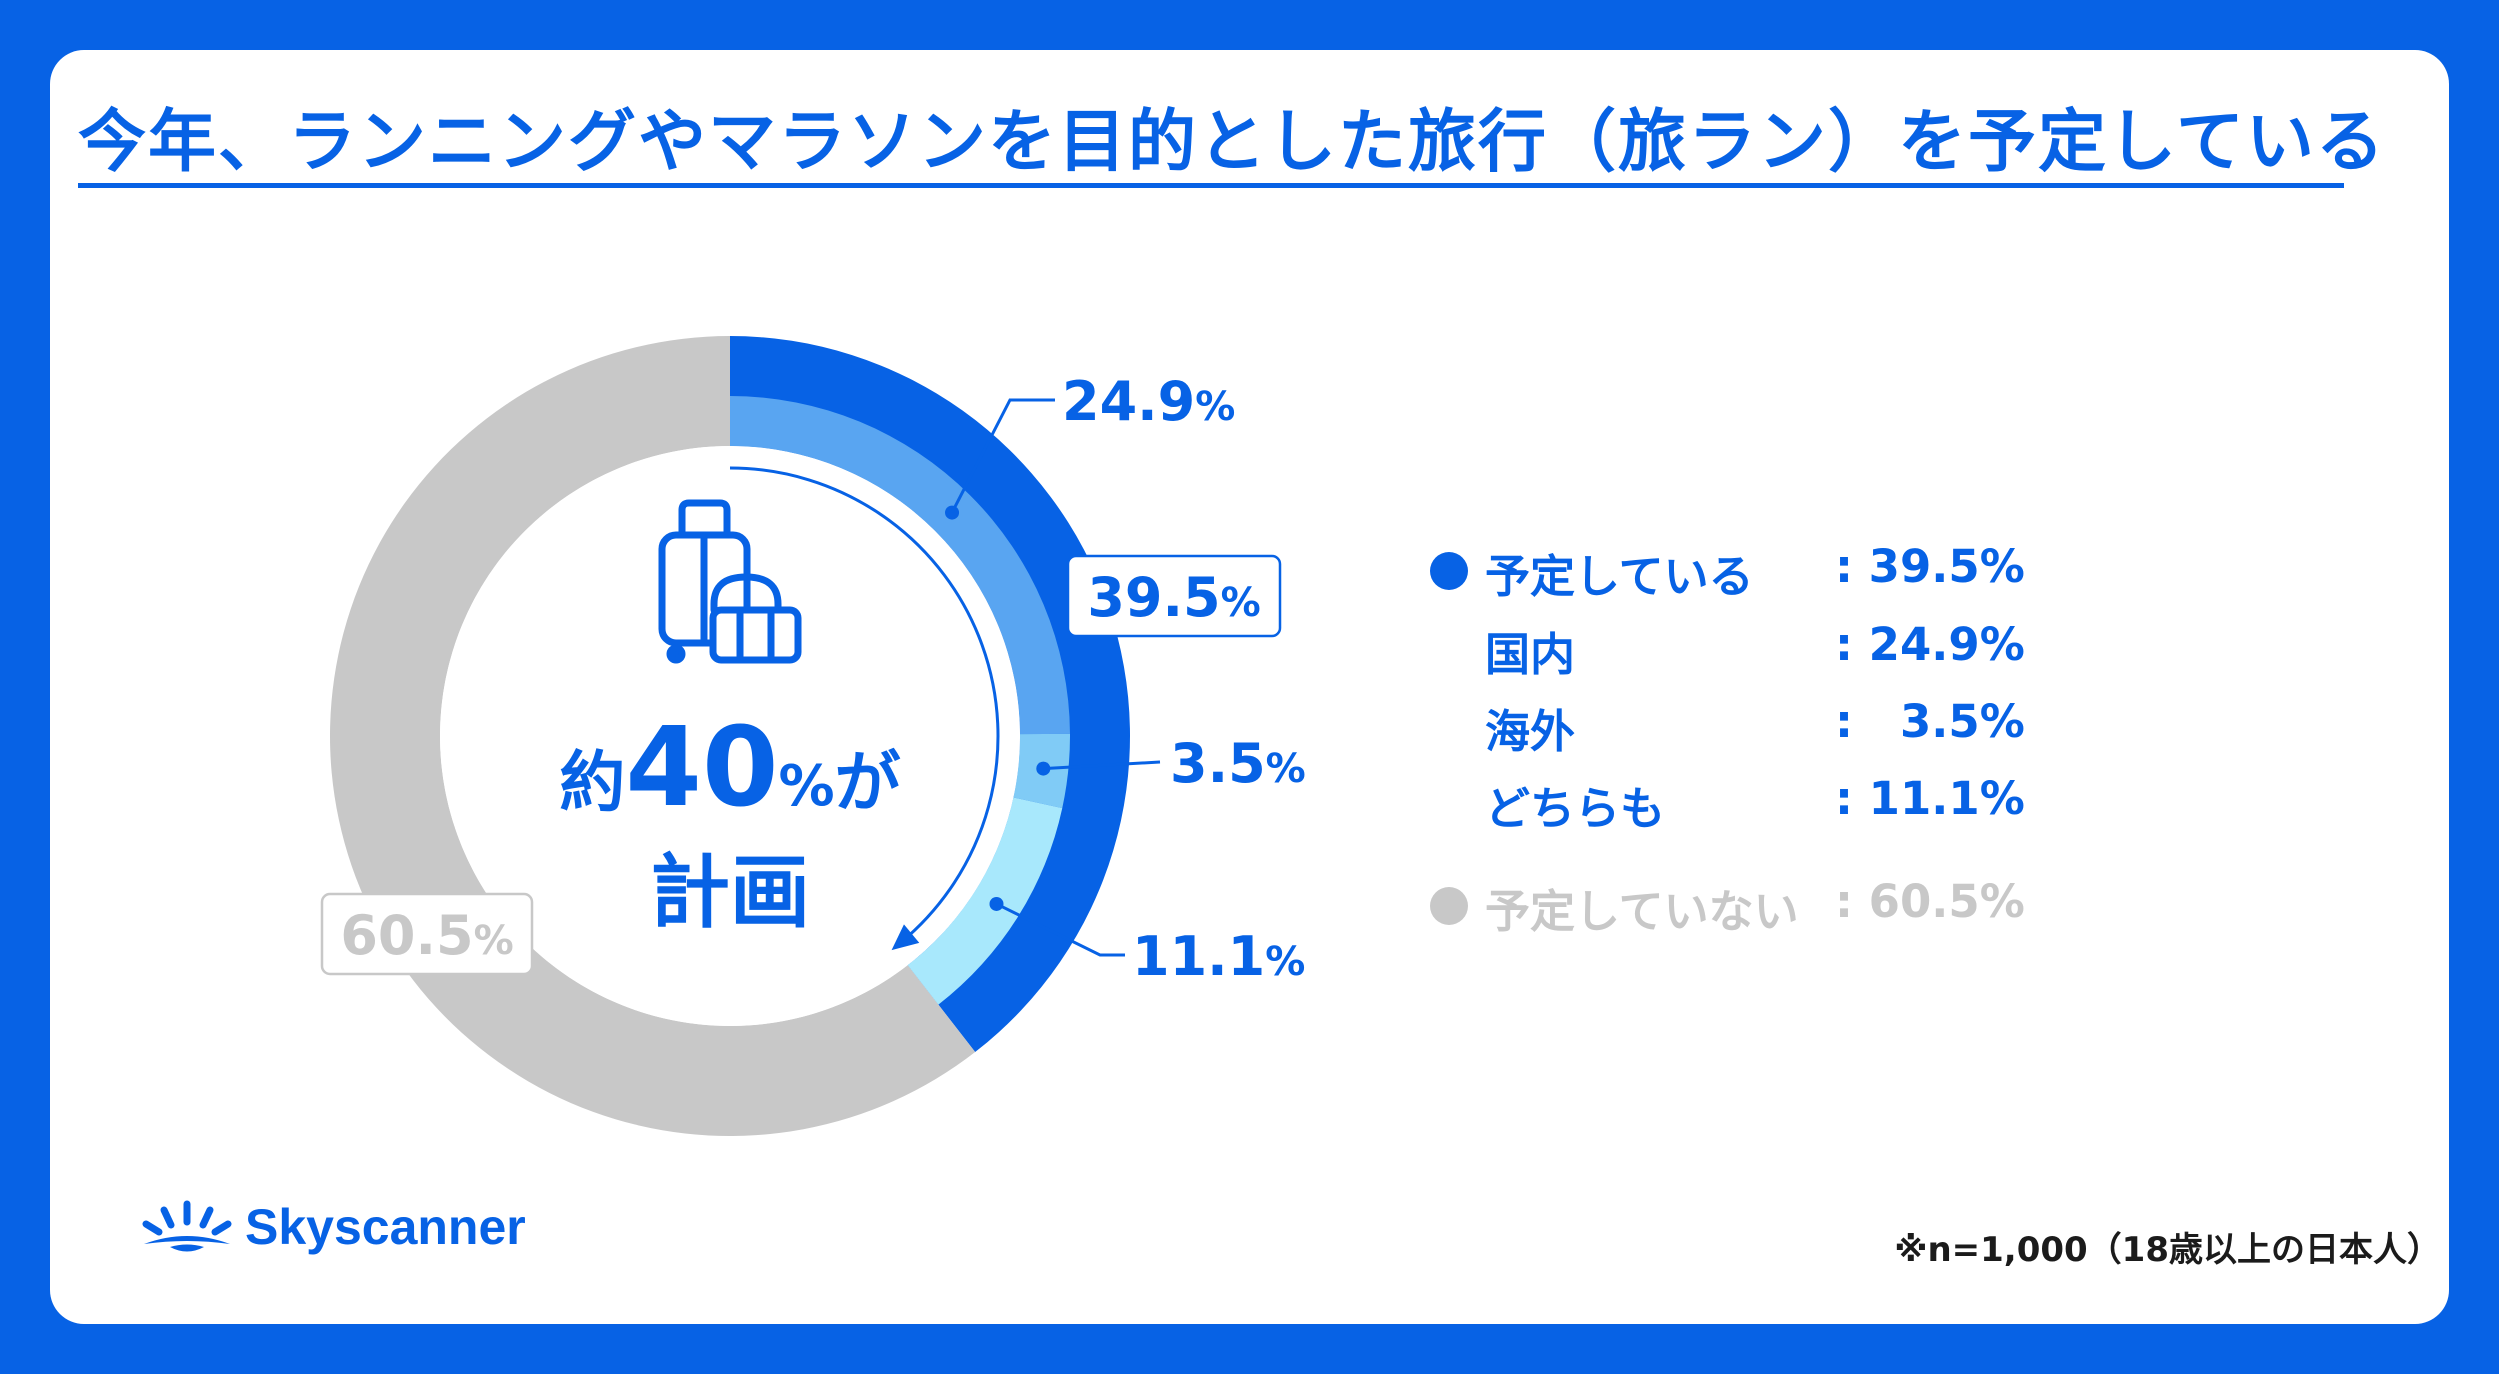 This screenshot has width=2499, height=1374. I want to click on label-overseas: 3.5%, so click(1238, 763).